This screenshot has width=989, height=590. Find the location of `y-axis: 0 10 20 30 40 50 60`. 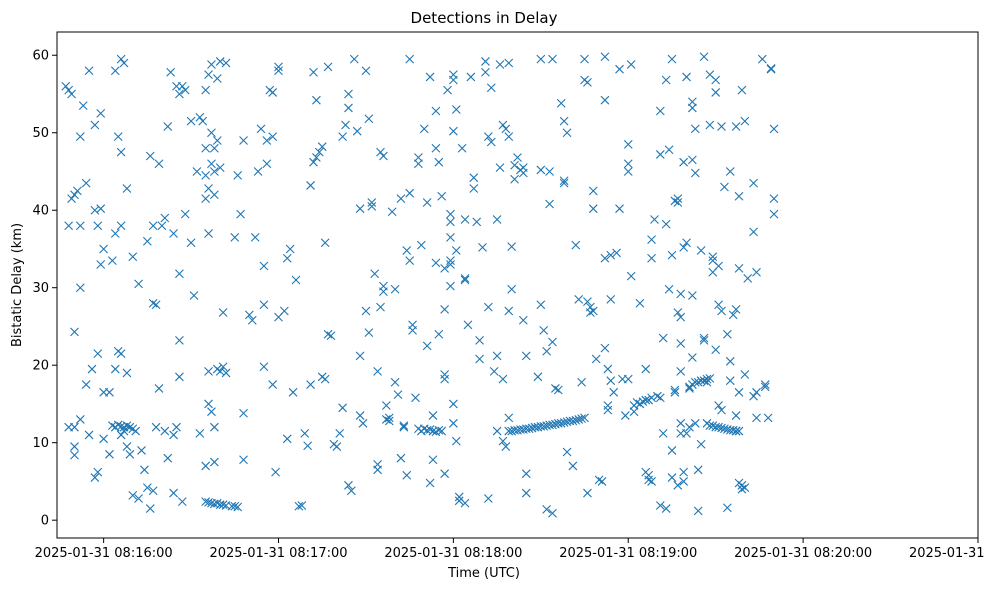

y-axis: 0 10 20 30 40 50 60 is located at coordinates (44, 289).